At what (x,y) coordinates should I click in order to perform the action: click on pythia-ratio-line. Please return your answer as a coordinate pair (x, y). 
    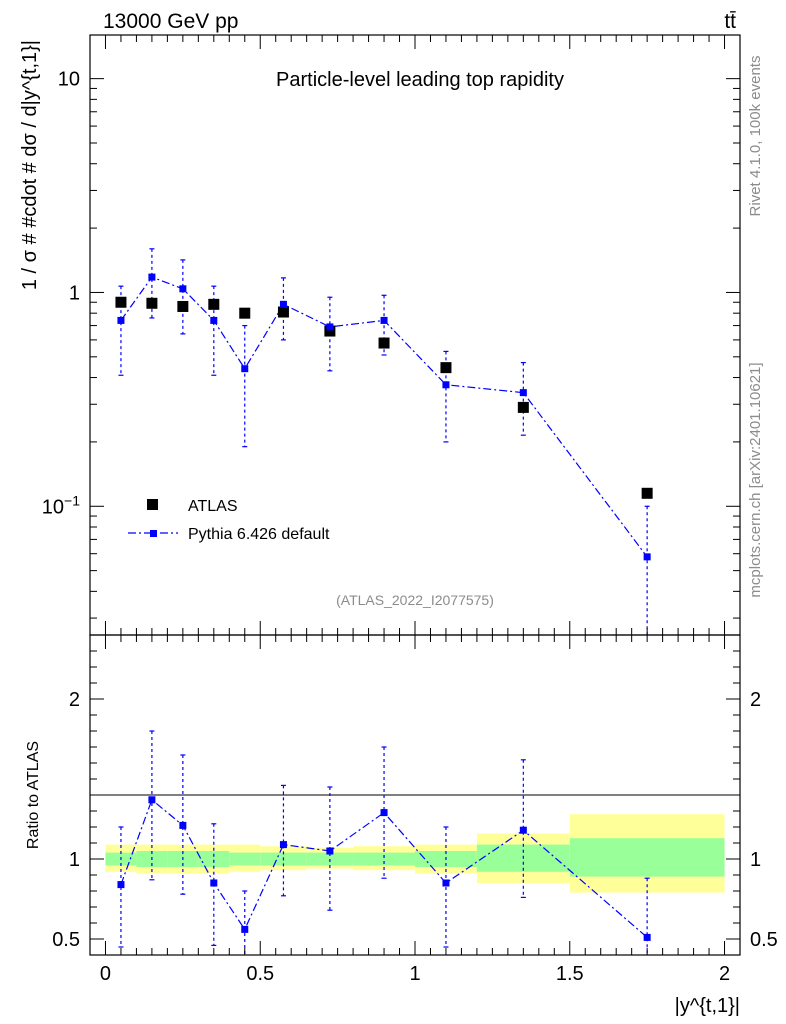
    Looking at the image, I should click on (384, 868).